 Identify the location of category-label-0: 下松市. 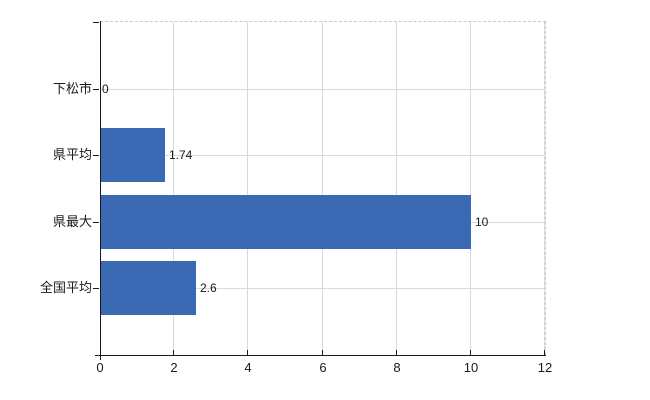
(72, 88).